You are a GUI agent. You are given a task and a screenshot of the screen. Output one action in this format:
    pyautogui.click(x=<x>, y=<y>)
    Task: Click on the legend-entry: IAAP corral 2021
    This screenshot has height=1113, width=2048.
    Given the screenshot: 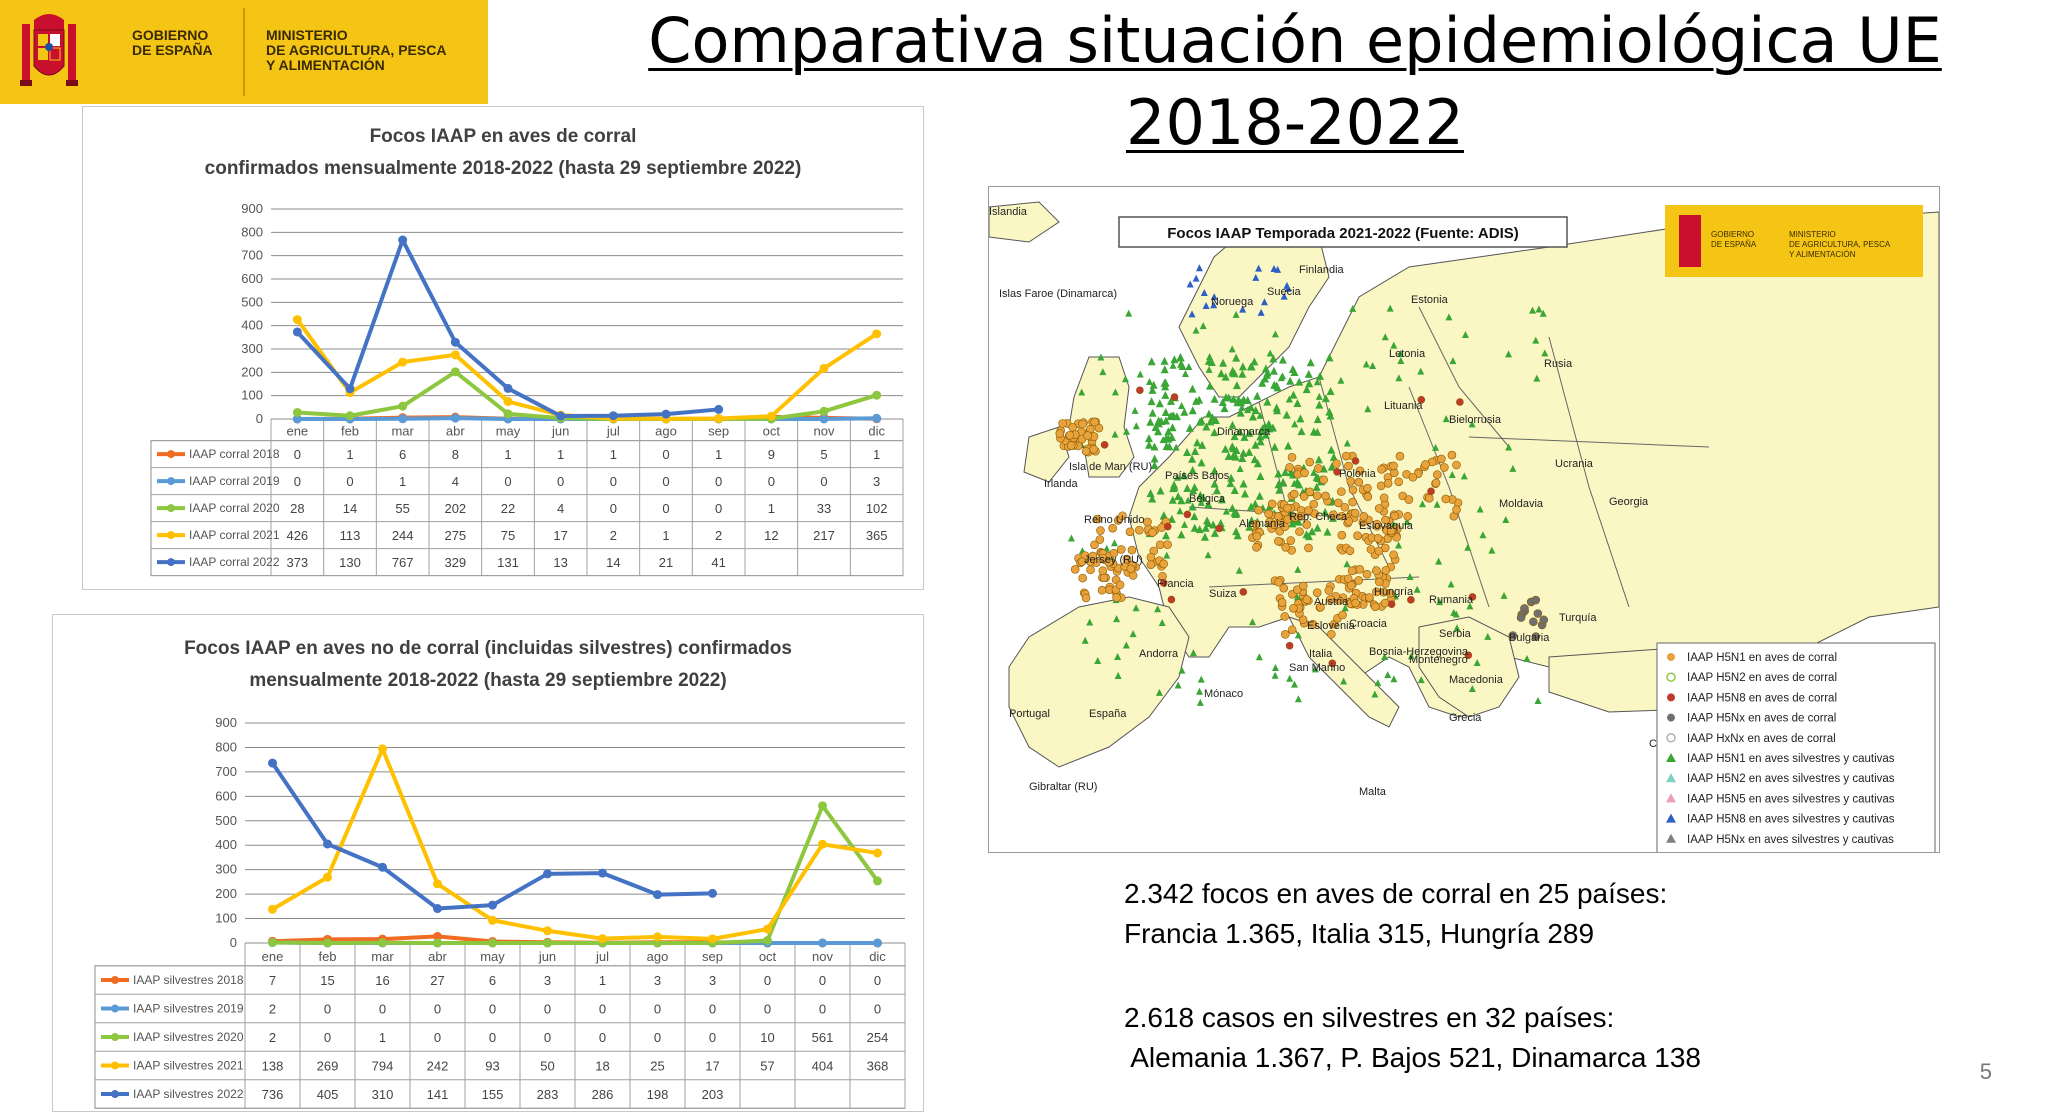 What is the action you would take?
    pyautogui.click(x=234, y=535)
    